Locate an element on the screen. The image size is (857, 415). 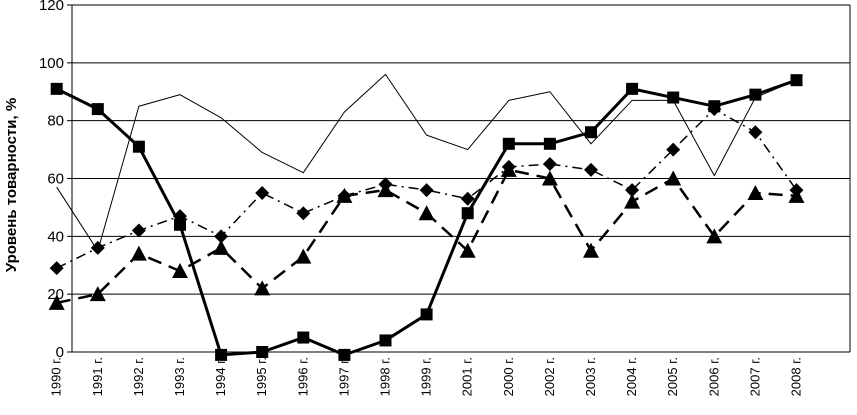
y-tick-label: 60 is located at coordinates (55, 179).